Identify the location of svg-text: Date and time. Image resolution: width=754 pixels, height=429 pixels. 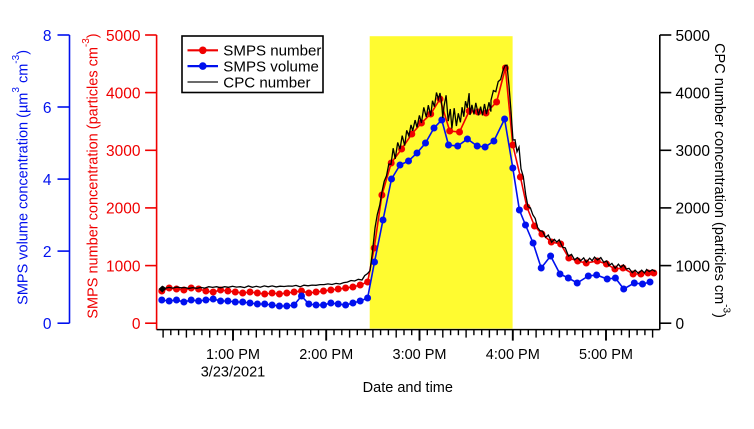
(408, 388).